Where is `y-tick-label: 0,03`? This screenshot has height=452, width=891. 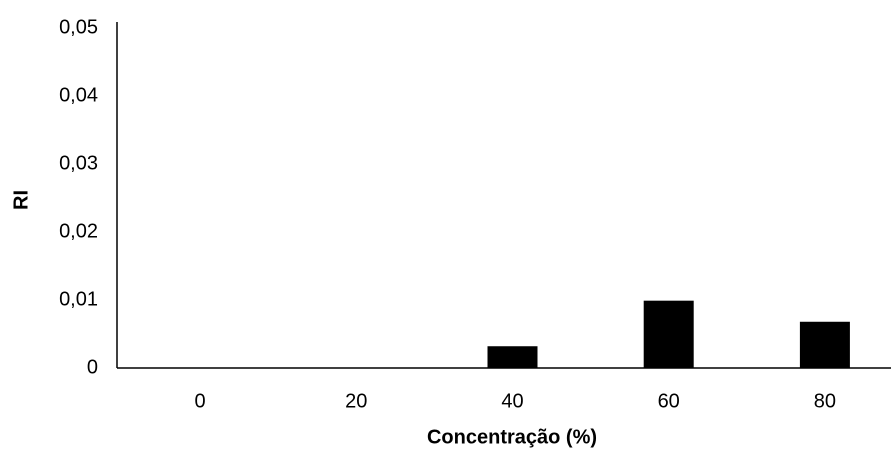 y-tick-label: 0,03 is located at coordinates (78, 163).